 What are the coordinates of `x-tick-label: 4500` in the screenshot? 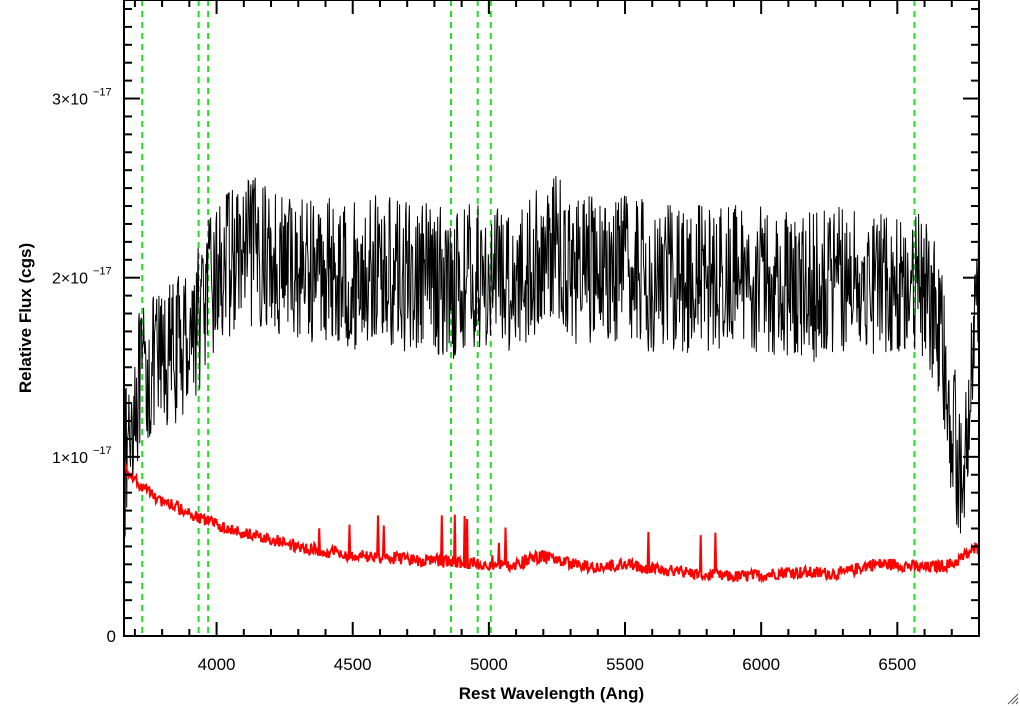 It's located at (353, 664).